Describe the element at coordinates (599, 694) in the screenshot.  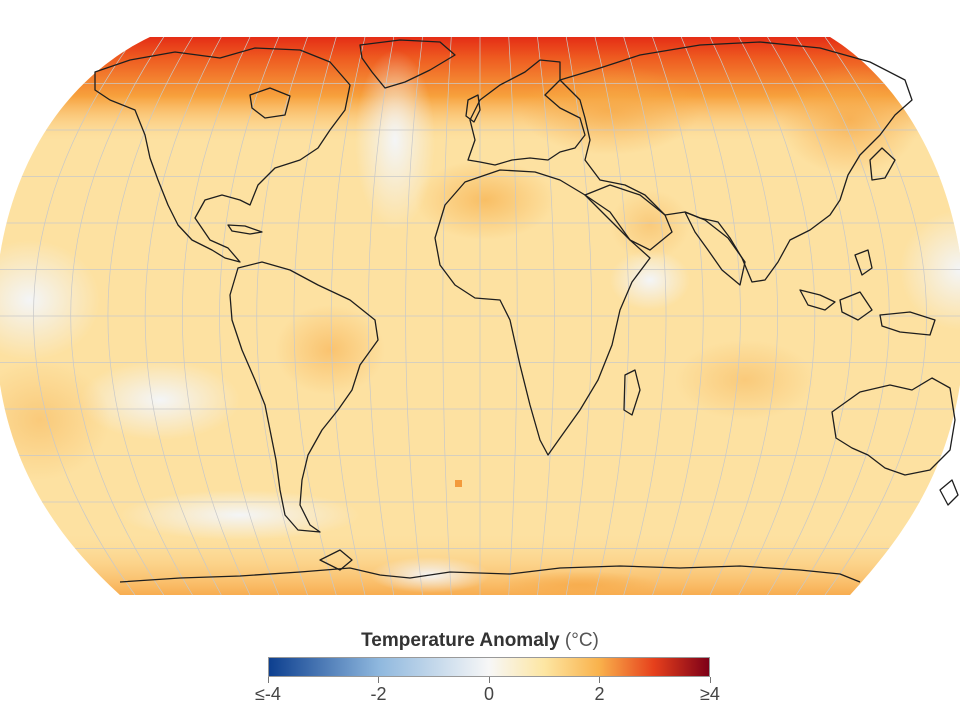
I see `scale-tick-label: 2` at that location.